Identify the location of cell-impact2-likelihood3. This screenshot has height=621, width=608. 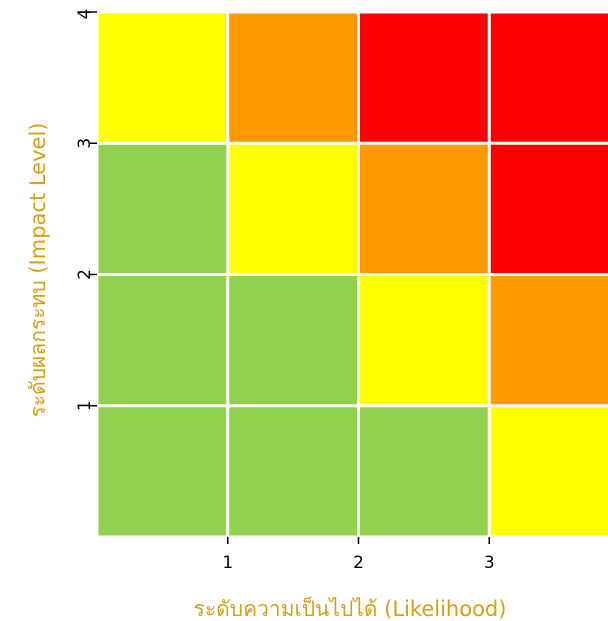
(424, 340).